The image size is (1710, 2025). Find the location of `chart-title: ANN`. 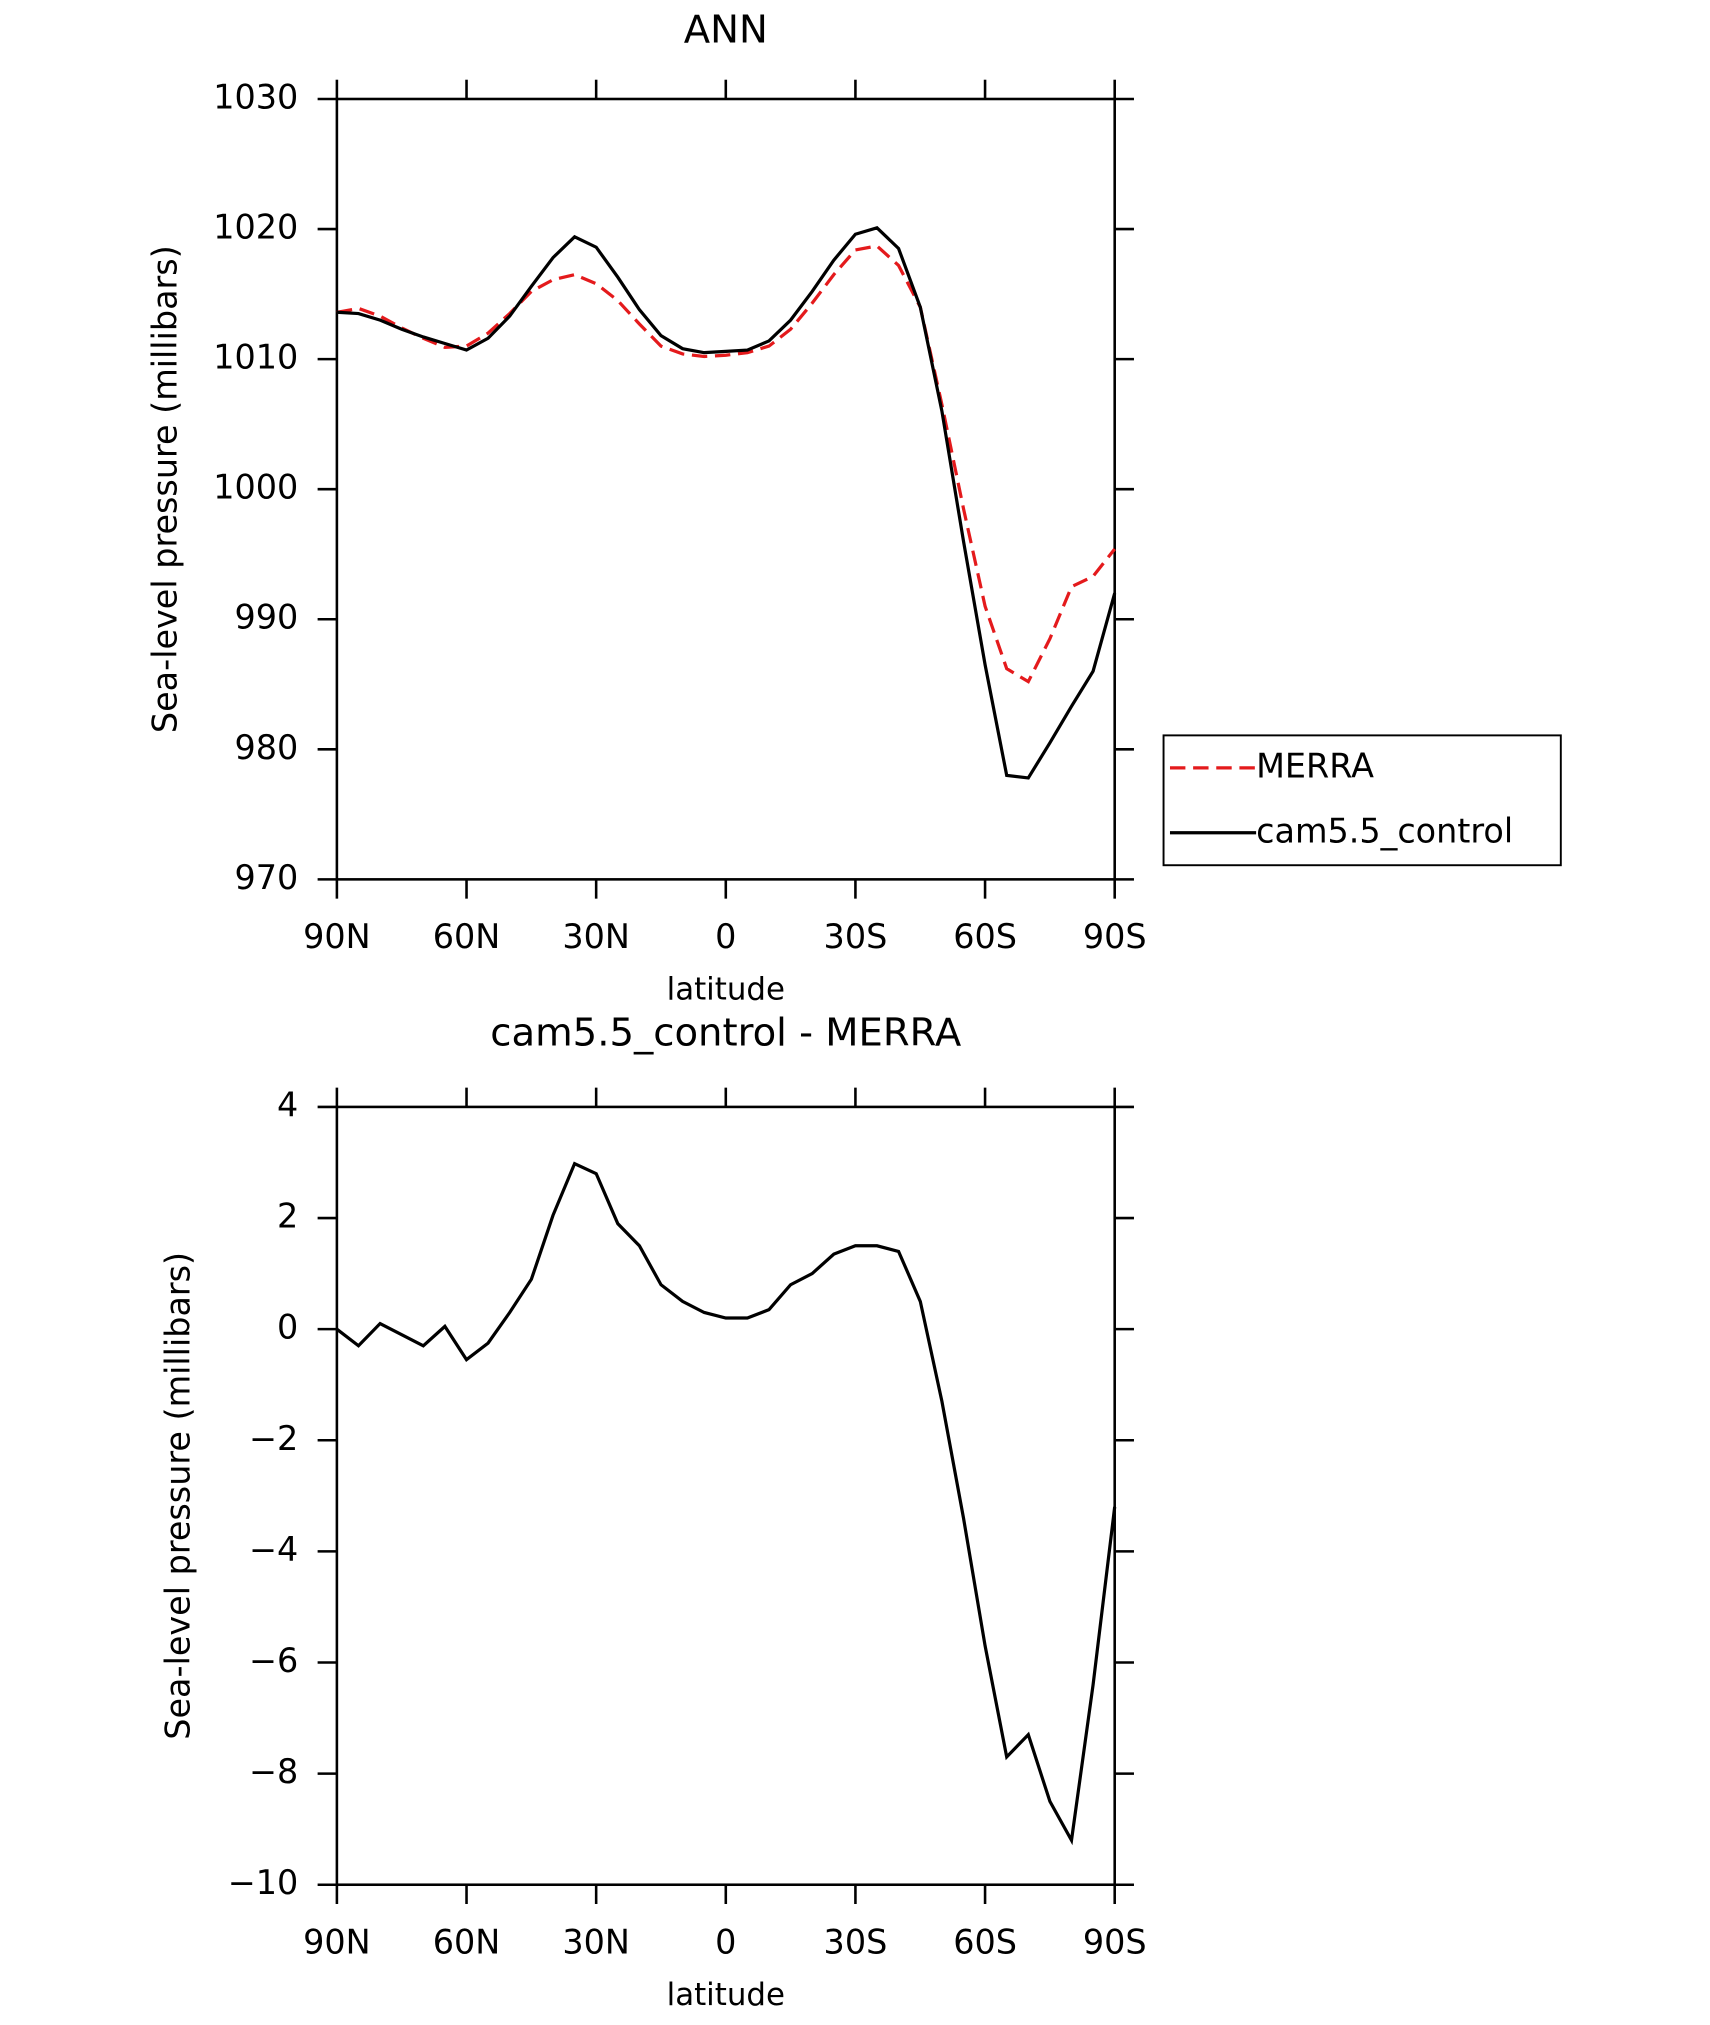

chart-title: ANN is located at coordinates (726, 30).